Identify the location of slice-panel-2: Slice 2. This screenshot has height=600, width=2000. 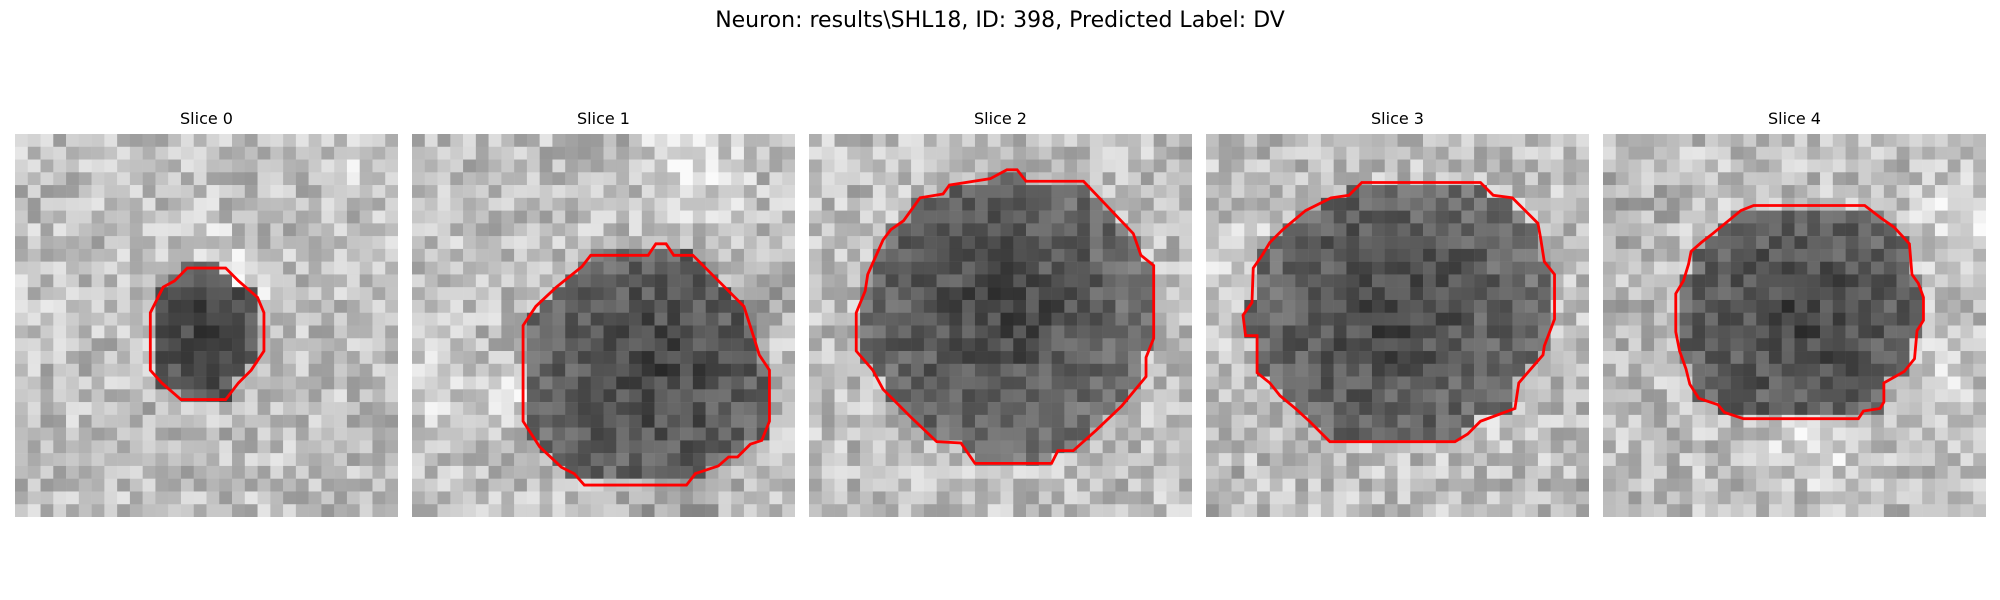
(1000, 312).